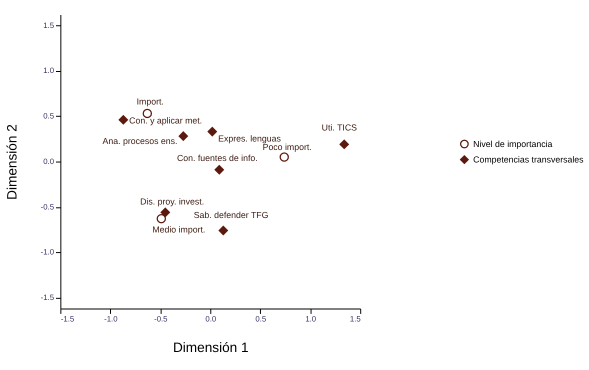 The image size is (589, 370). What do you see at coordinates (355, 319) in the screenshot?
I see `x-tick-label: 1.5` at bounding box center [355, 319].